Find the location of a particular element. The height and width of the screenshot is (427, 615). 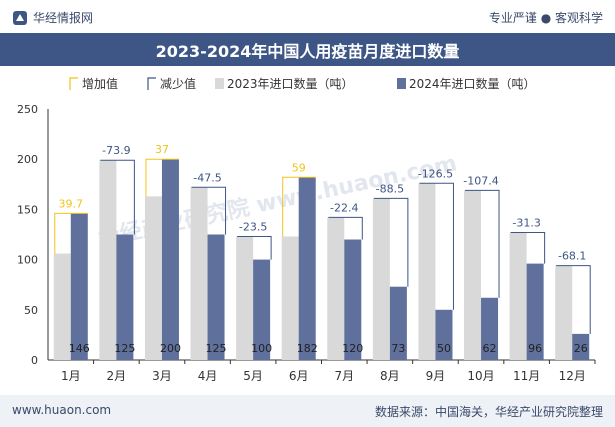

y-tick-label: 250 is located at coordinates (27, 109).